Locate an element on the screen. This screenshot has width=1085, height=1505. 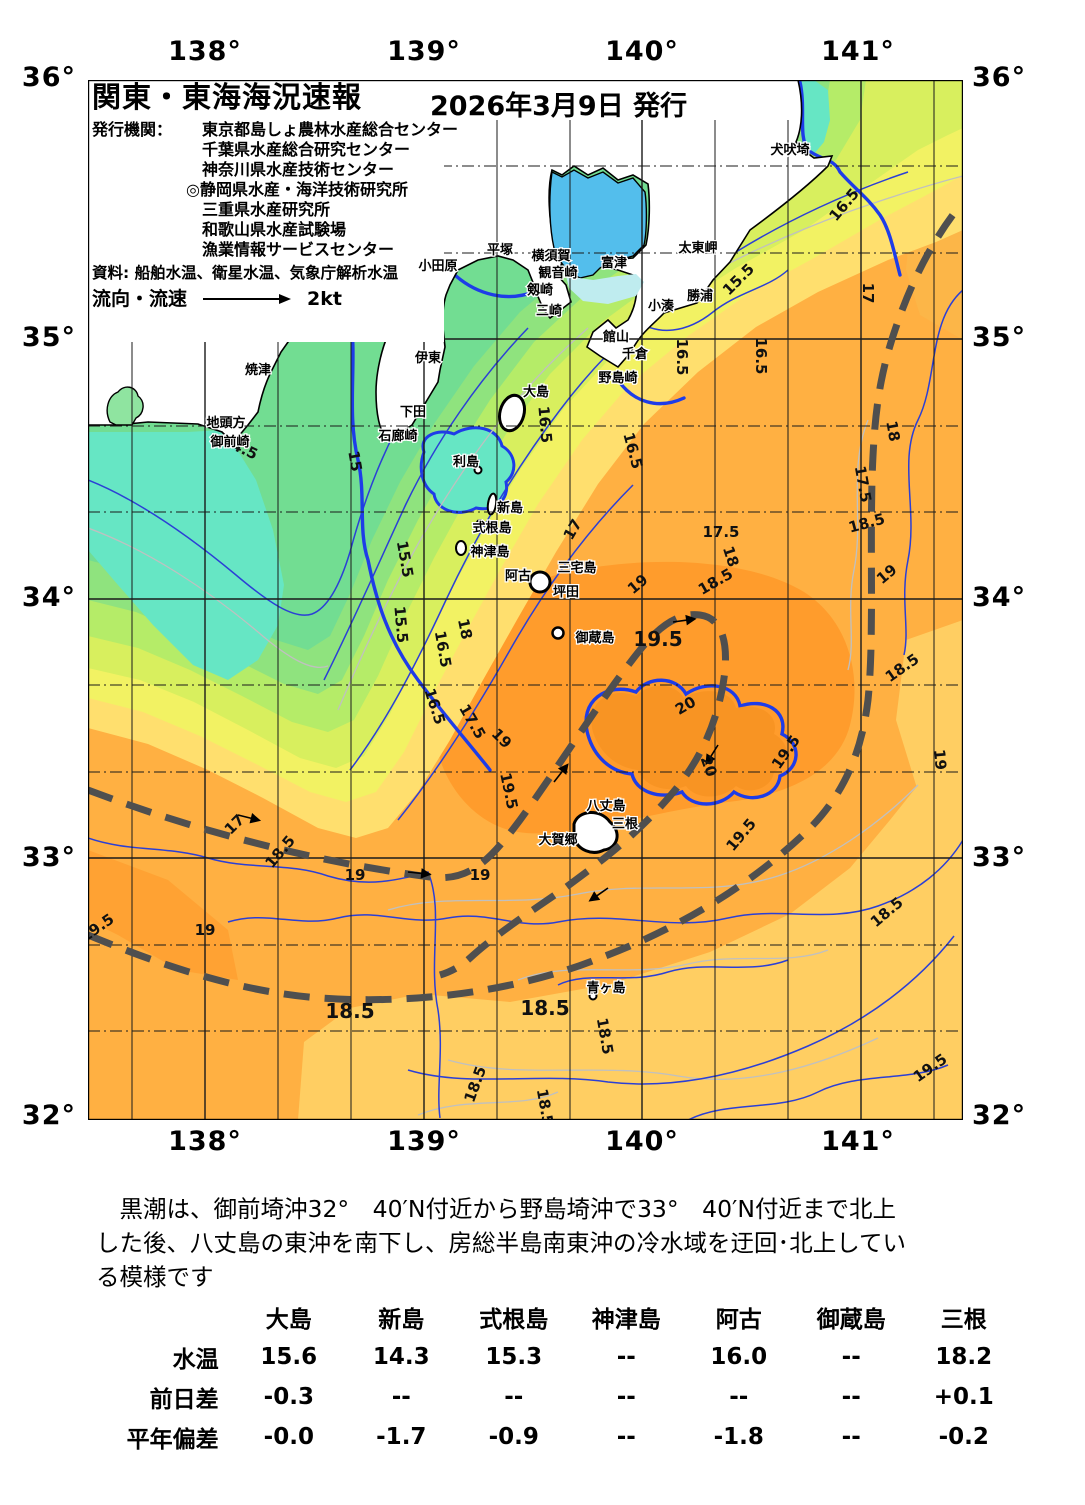
table-row-heinenhensa: 平年偏差 -0.0 -1.7 -0.9 -- -1.8 -- -0.2 is located at coordinates (560, 1437).